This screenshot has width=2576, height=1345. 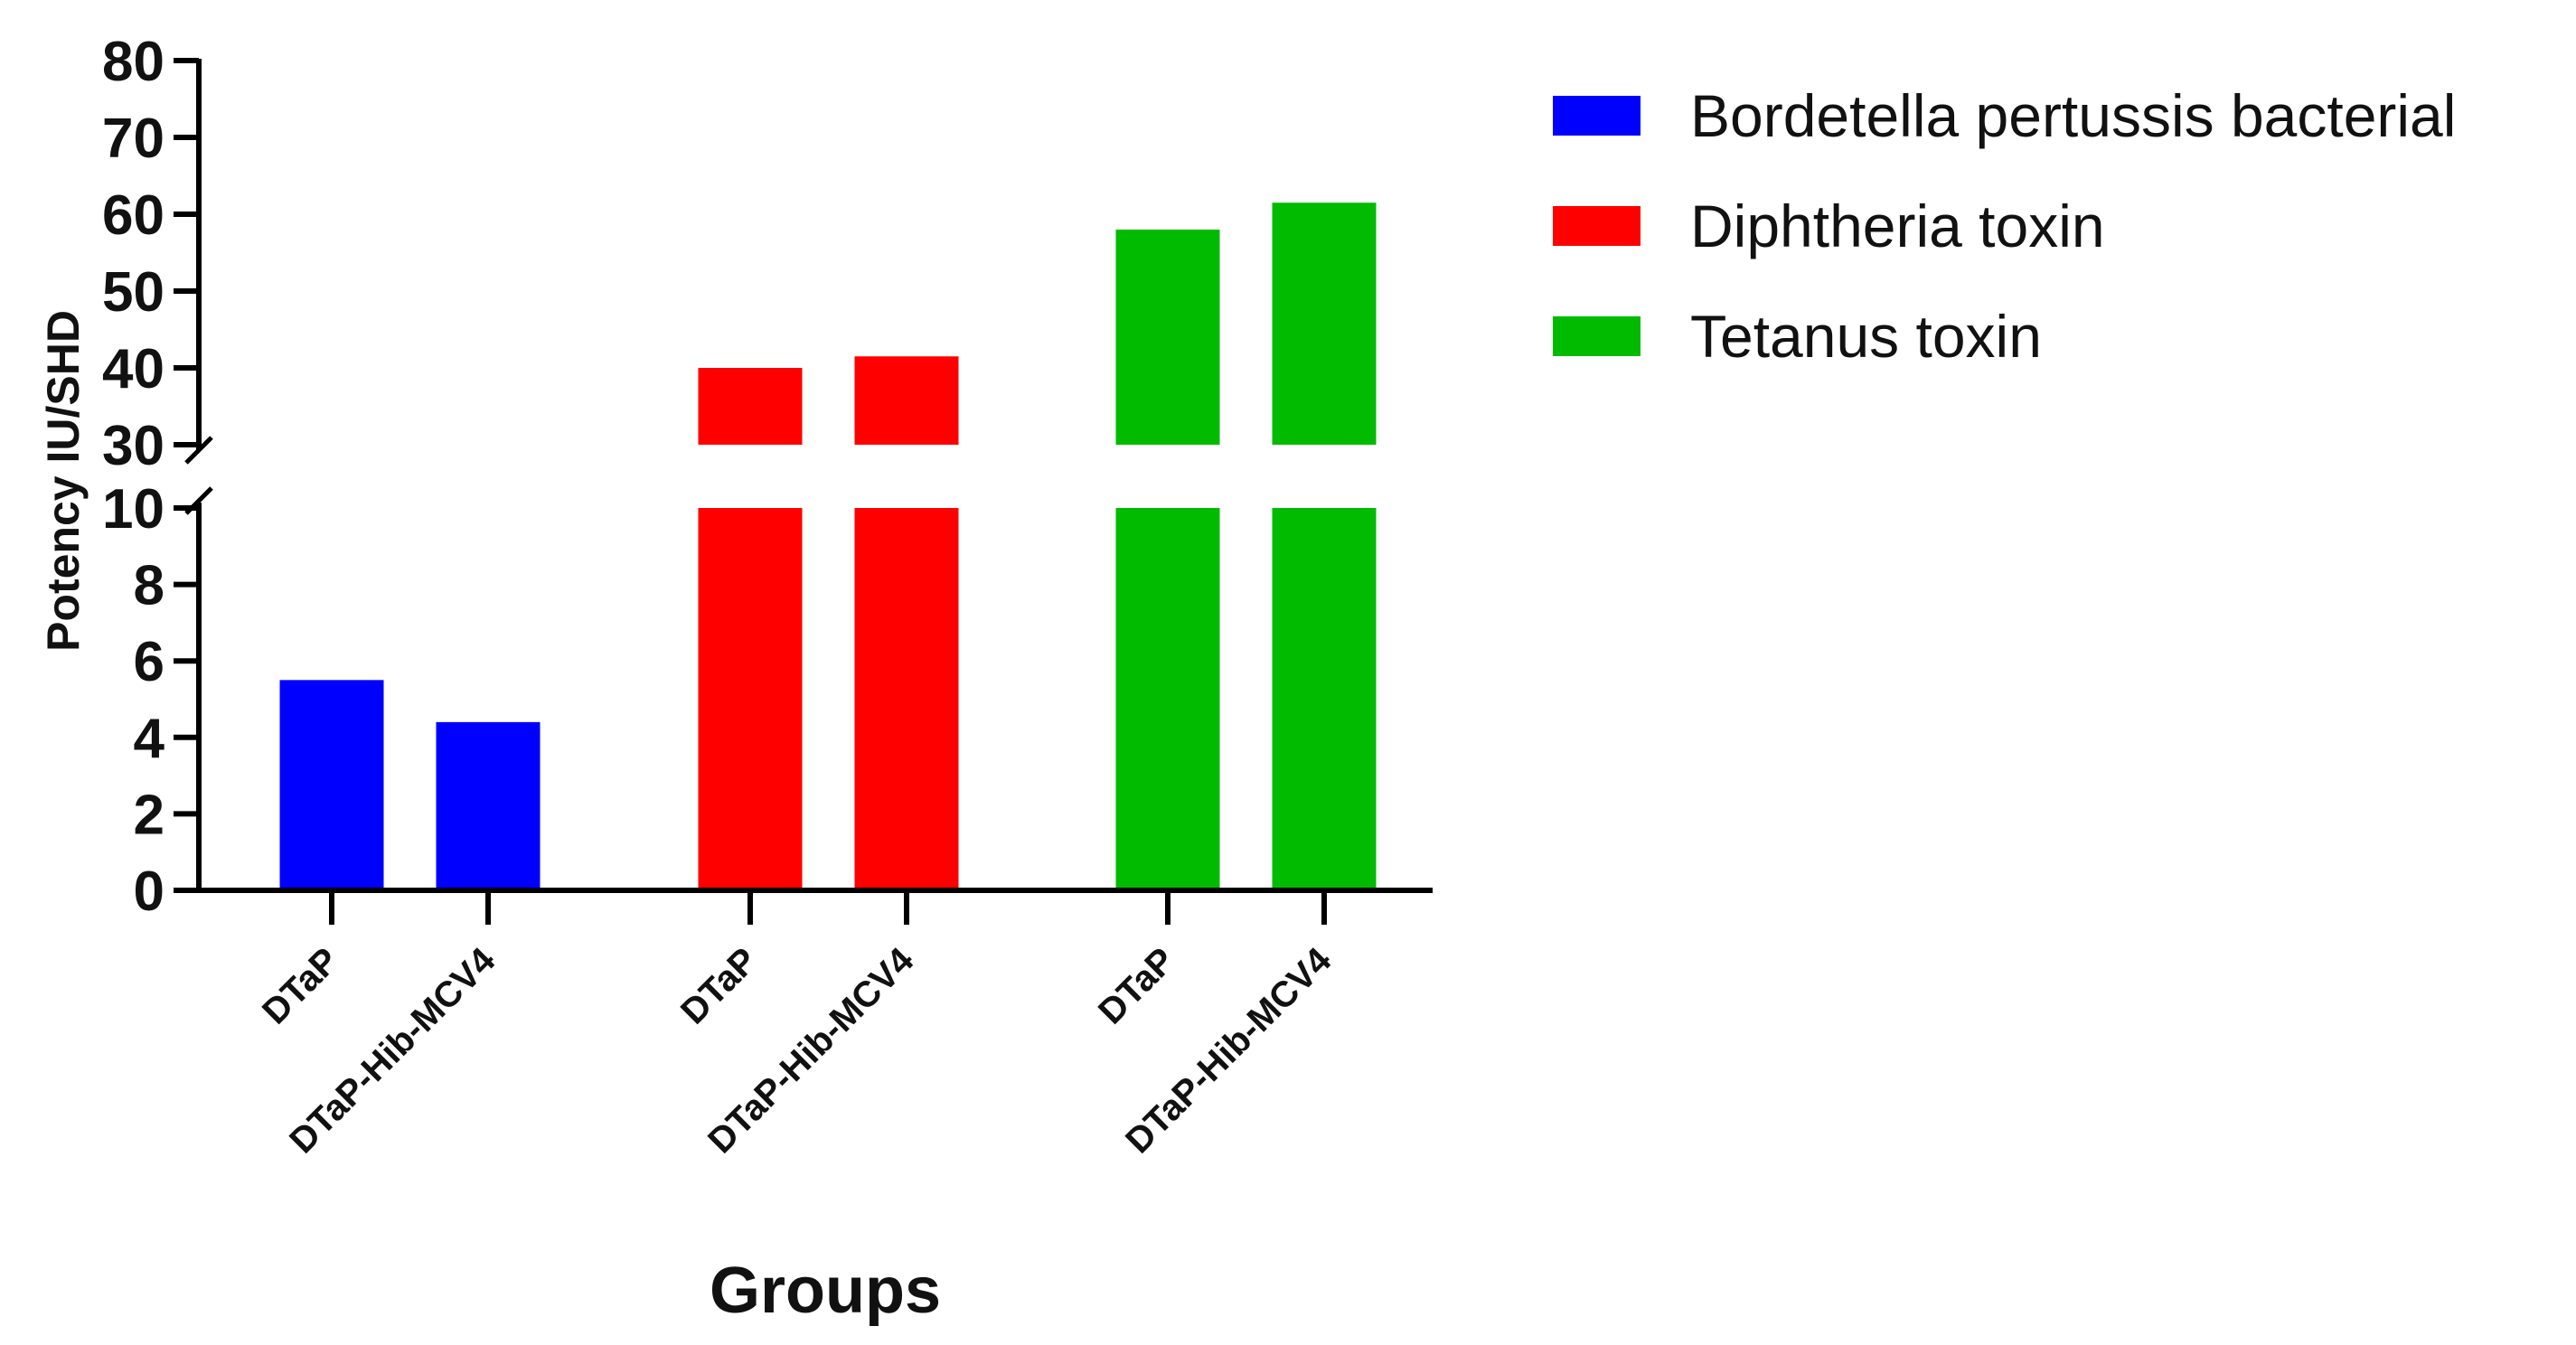 What do you see at coordinates (825, 1291) in the screenshot?
I see `x-axis-title: Groups` at bounding box center [825, 1291].